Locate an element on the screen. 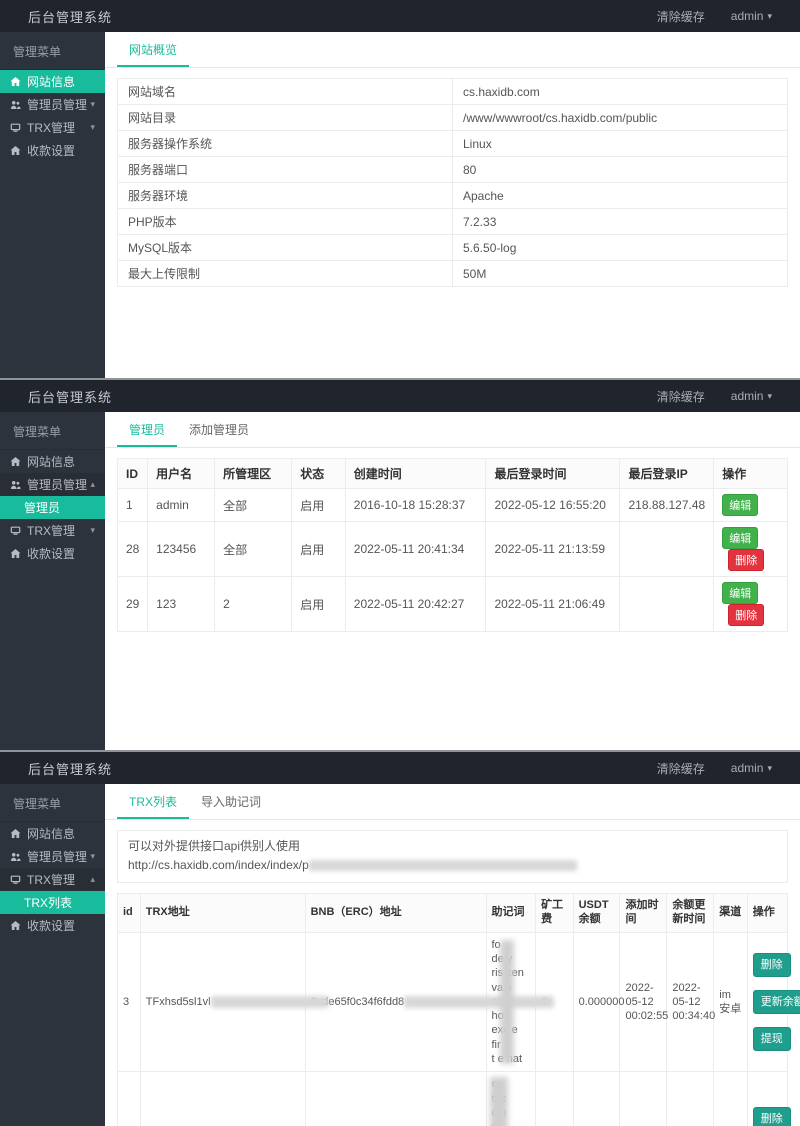 The image size is (800, 1126). col-header: id is located at coordinates (129, 913).